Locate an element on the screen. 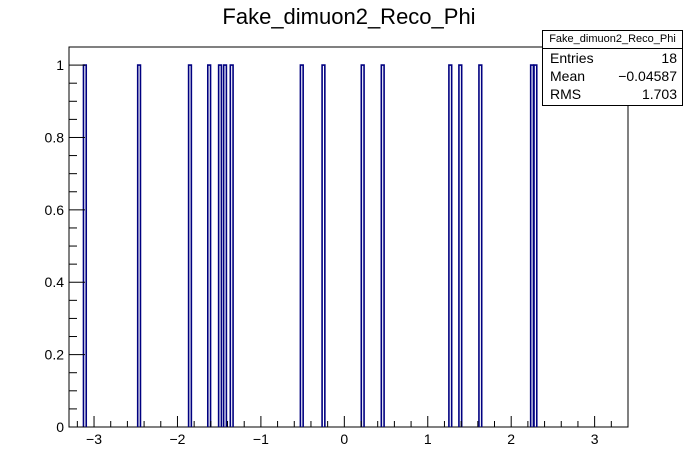  x-tick-label: 0 is located at coordinates (344, 439).